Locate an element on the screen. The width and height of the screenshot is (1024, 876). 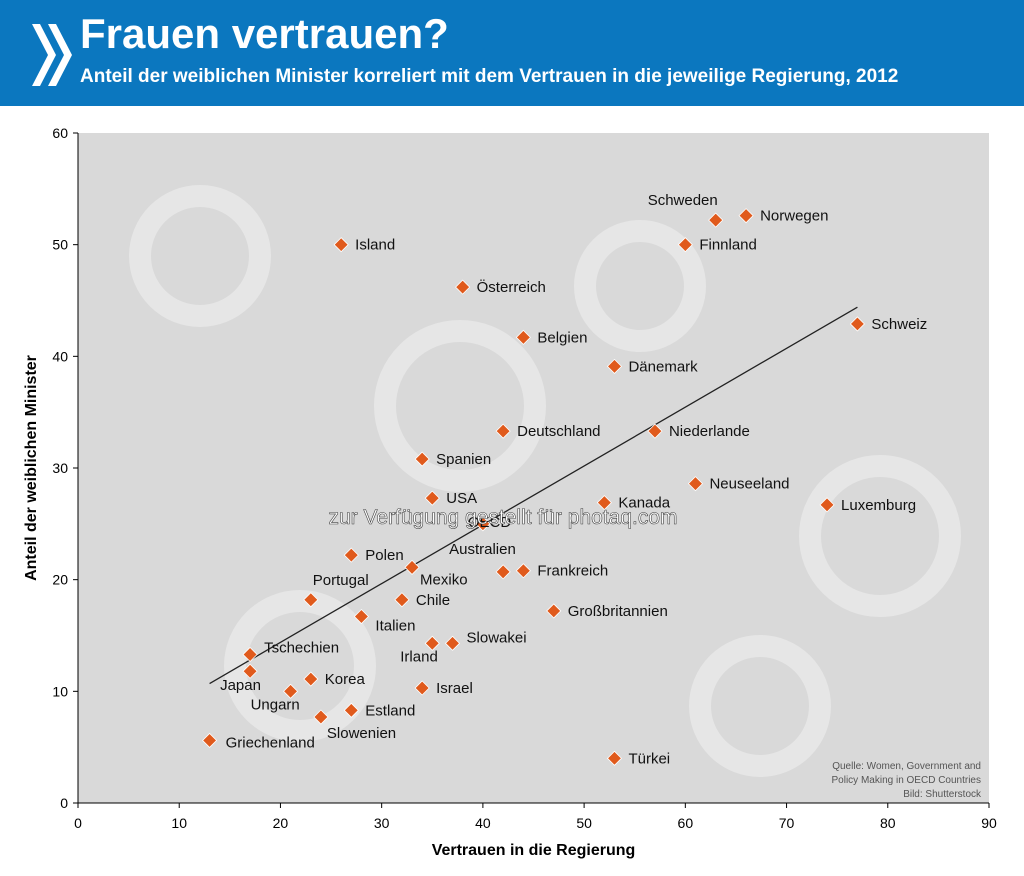
y-tick-label: 50 is located at coordinates (60, 245).